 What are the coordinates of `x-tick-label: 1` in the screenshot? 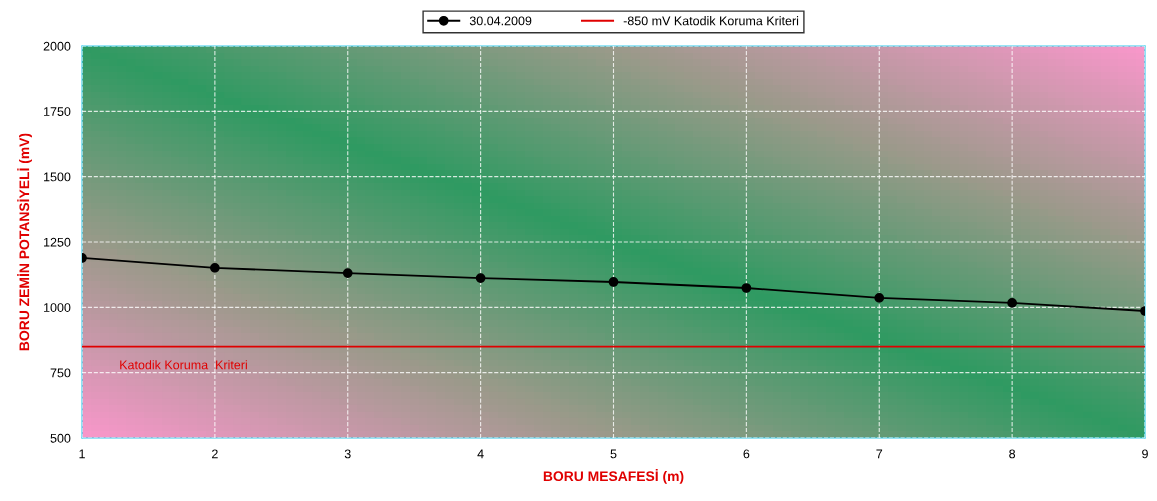 It's located at (82, 454).